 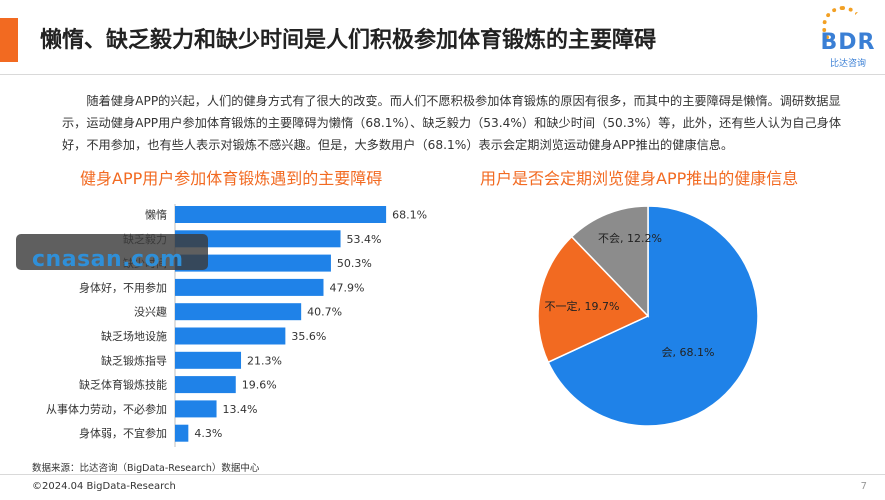 What do you see at coordinates (324, 312) in the screenshot?
I see `bar-value-label: 40.7%` at bounding box center [324, 312].